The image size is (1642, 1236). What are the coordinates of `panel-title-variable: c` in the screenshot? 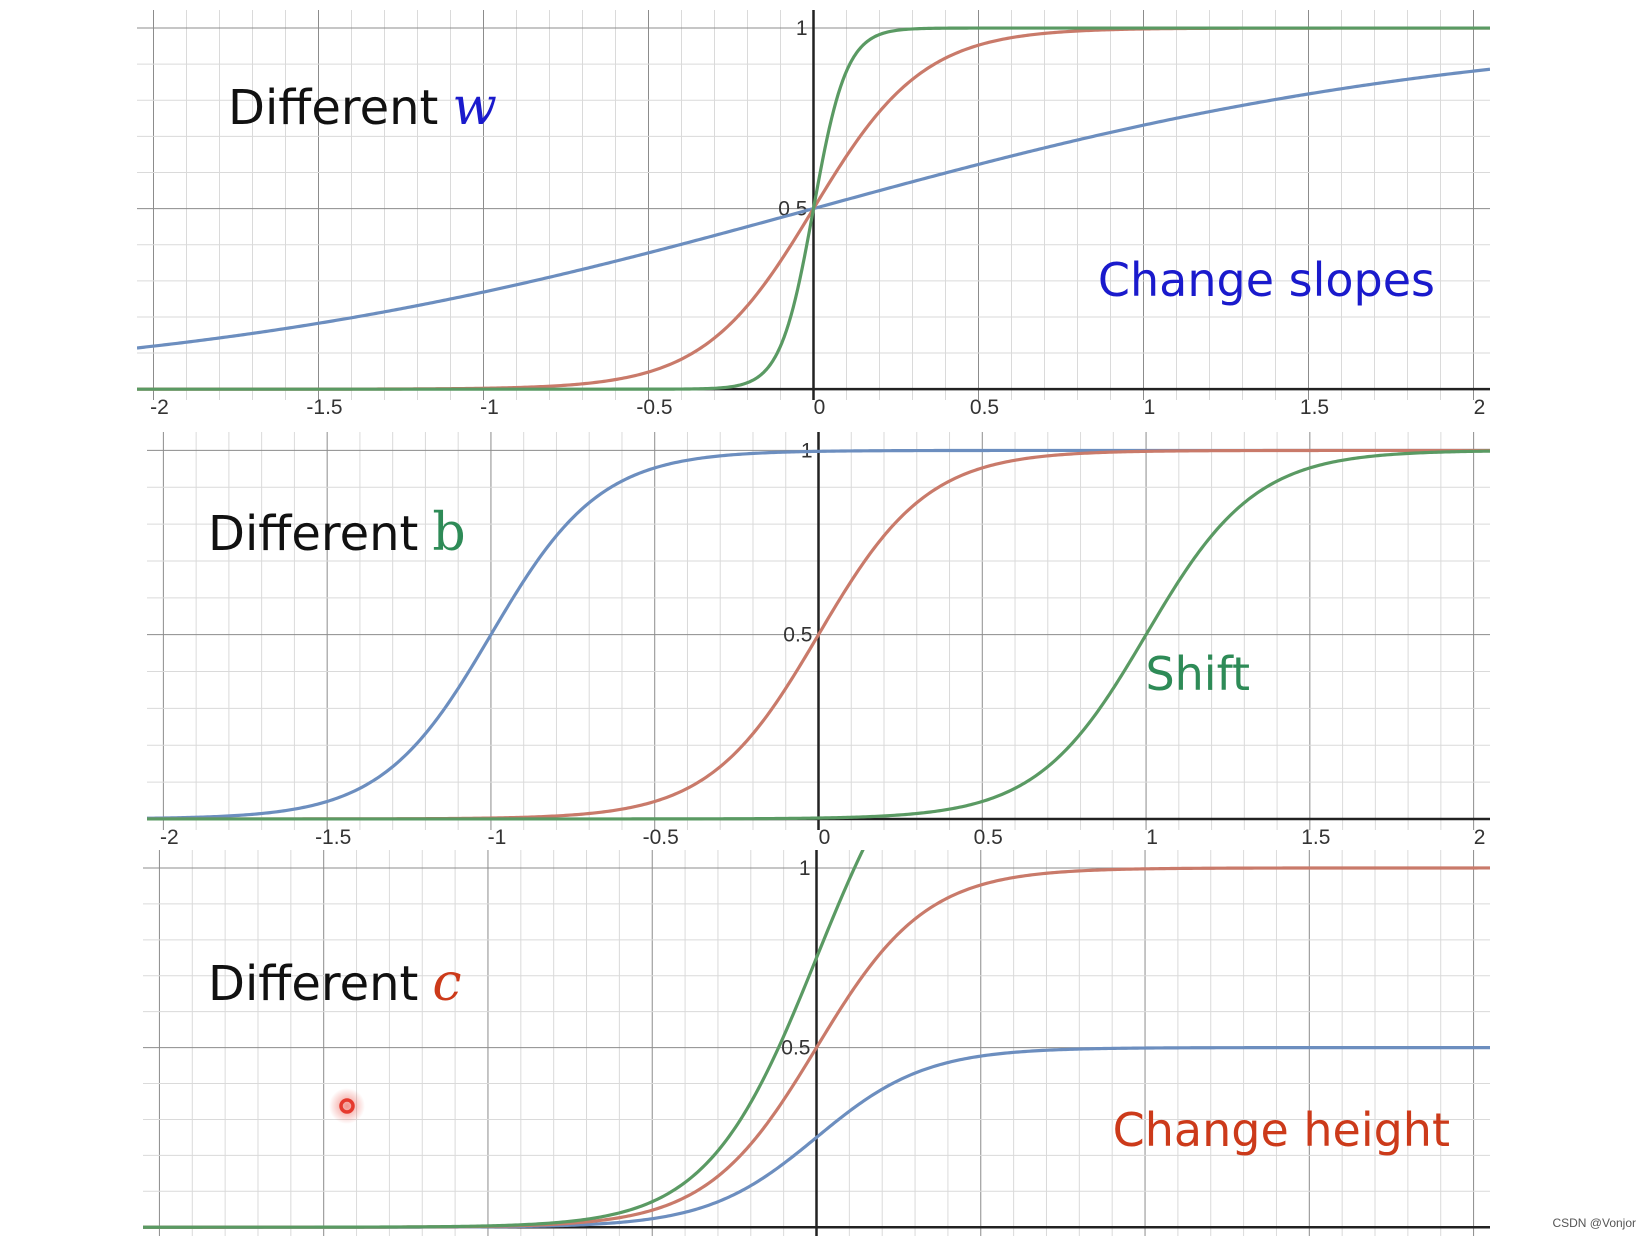 It's located at (446, 983).